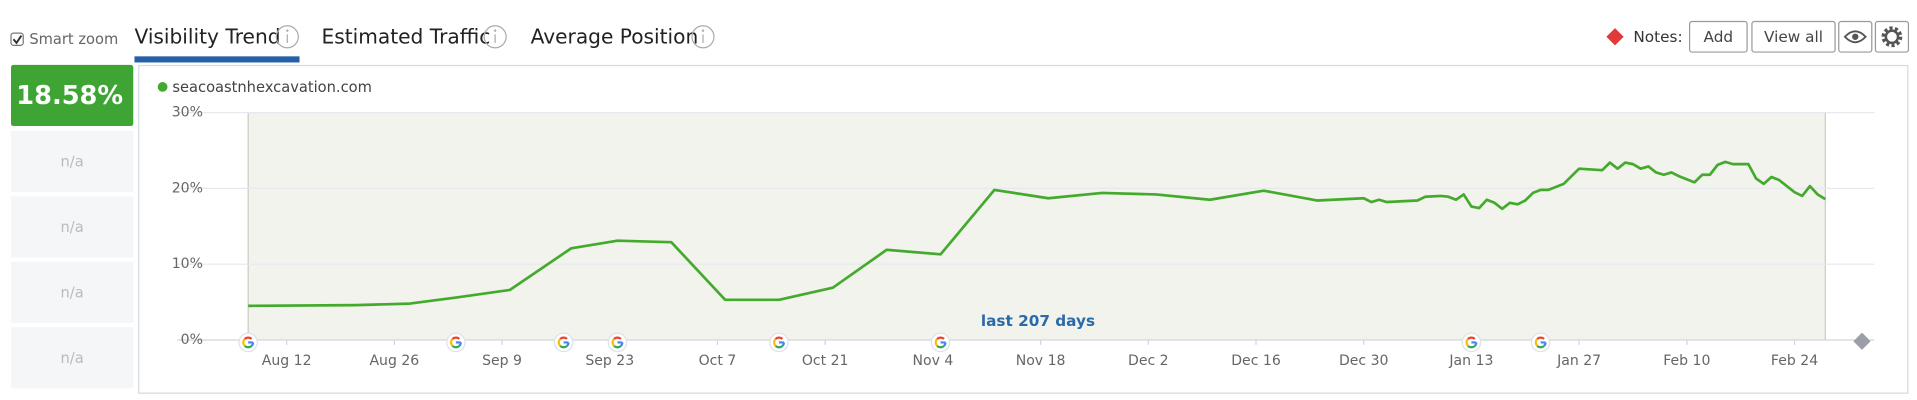 The width and height of the screenshot is (1917, 400). Describe the element at coordinates (615, 37) in the screenshot. I see `tab: Average Position` at that location.